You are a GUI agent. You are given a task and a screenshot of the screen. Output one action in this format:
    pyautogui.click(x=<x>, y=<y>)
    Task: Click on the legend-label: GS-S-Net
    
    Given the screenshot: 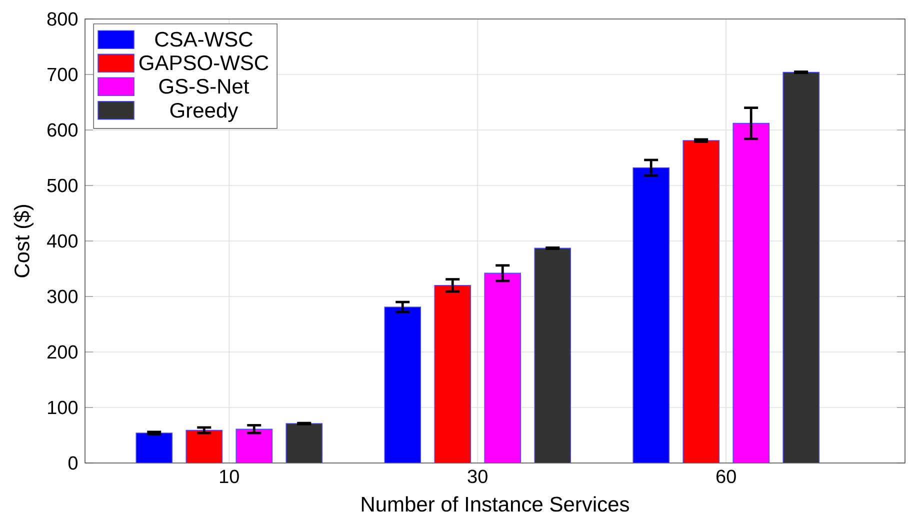 What is the action you would take?
    pyautogui.click(x=204, y=86)
    